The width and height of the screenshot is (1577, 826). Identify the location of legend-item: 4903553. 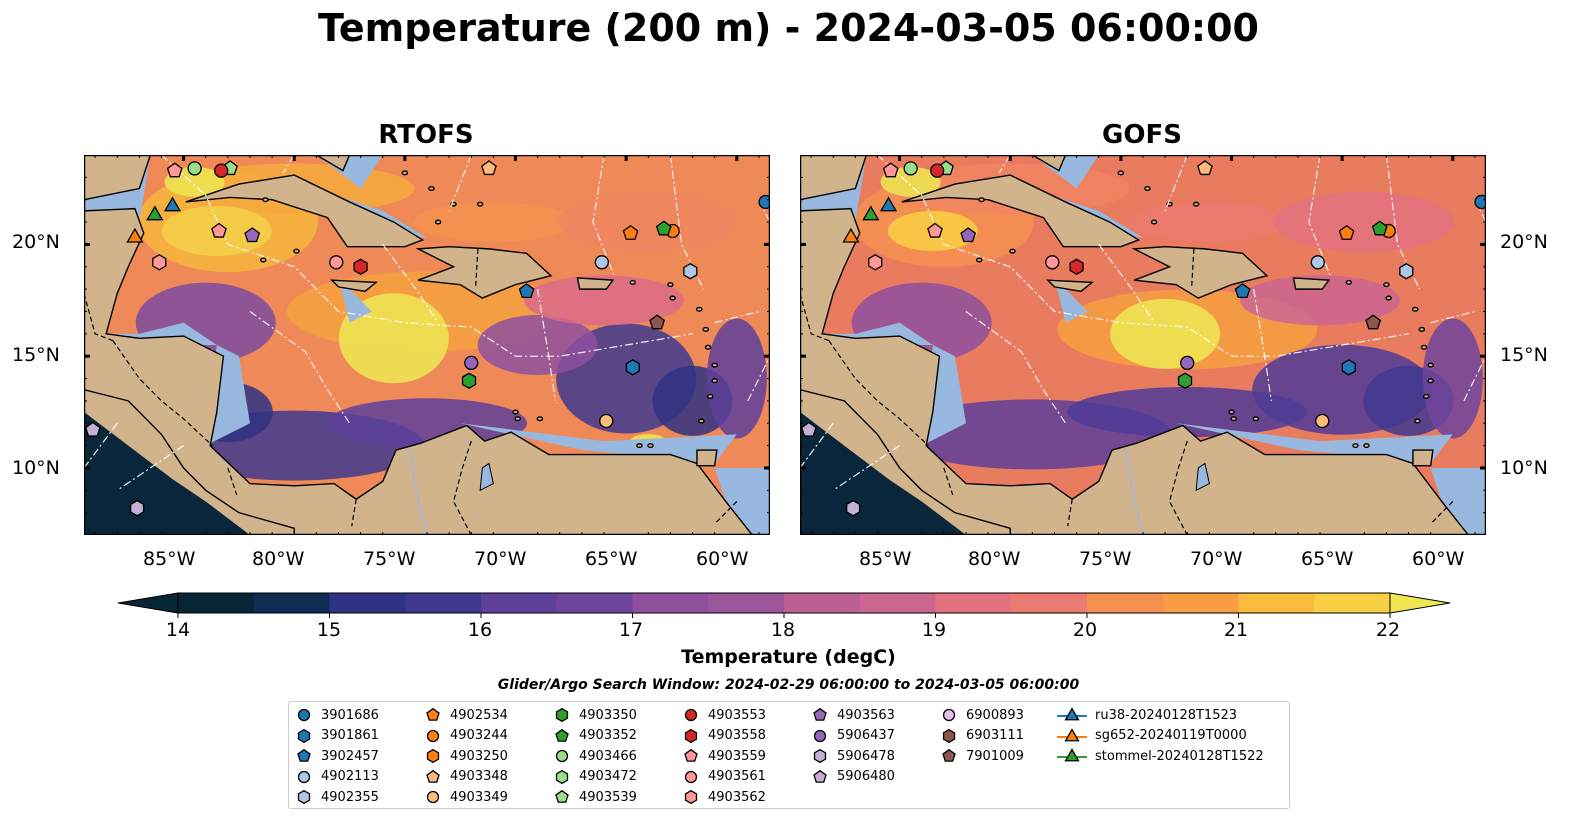
(724, 715).